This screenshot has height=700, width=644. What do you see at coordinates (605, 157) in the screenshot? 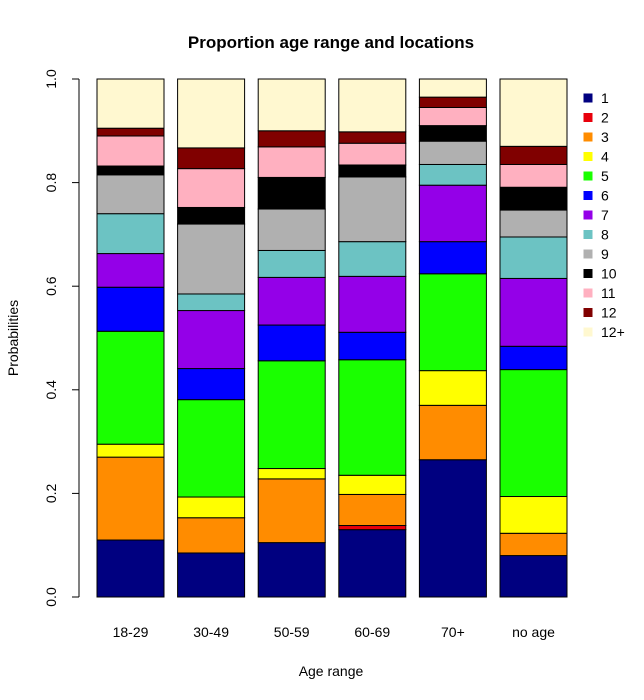
I see `legend-label: 4` at bounding box center [605, 157].